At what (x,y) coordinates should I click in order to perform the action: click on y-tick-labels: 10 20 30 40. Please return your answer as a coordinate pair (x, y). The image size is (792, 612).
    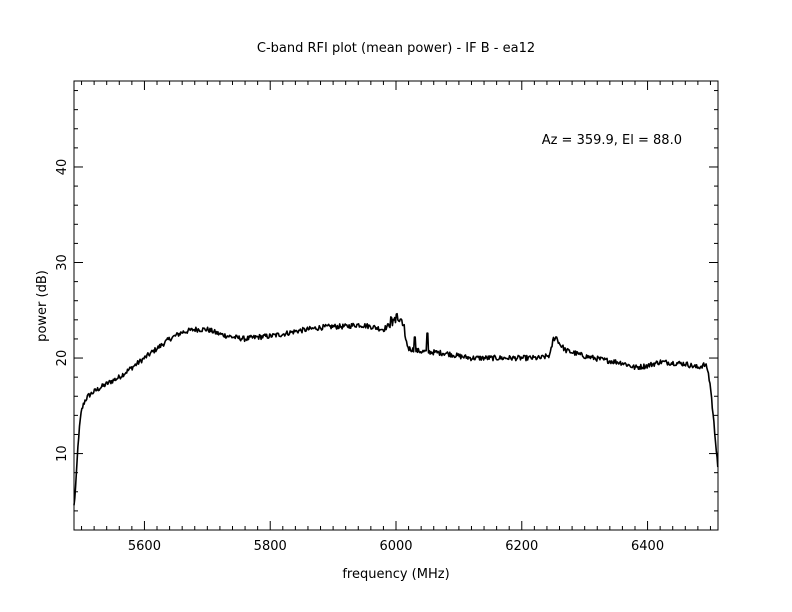
    Looking at the image, I should click on (62, 310).